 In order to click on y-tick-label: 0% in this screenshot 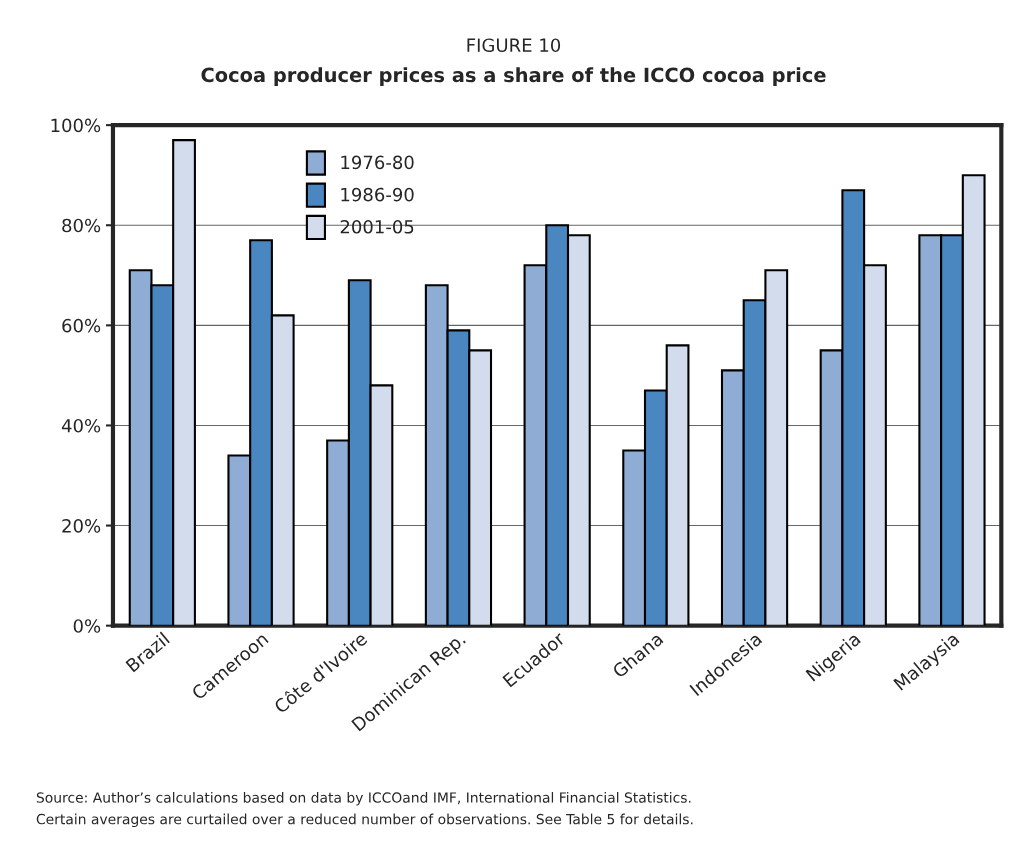, I will do `click(87, 626)`.